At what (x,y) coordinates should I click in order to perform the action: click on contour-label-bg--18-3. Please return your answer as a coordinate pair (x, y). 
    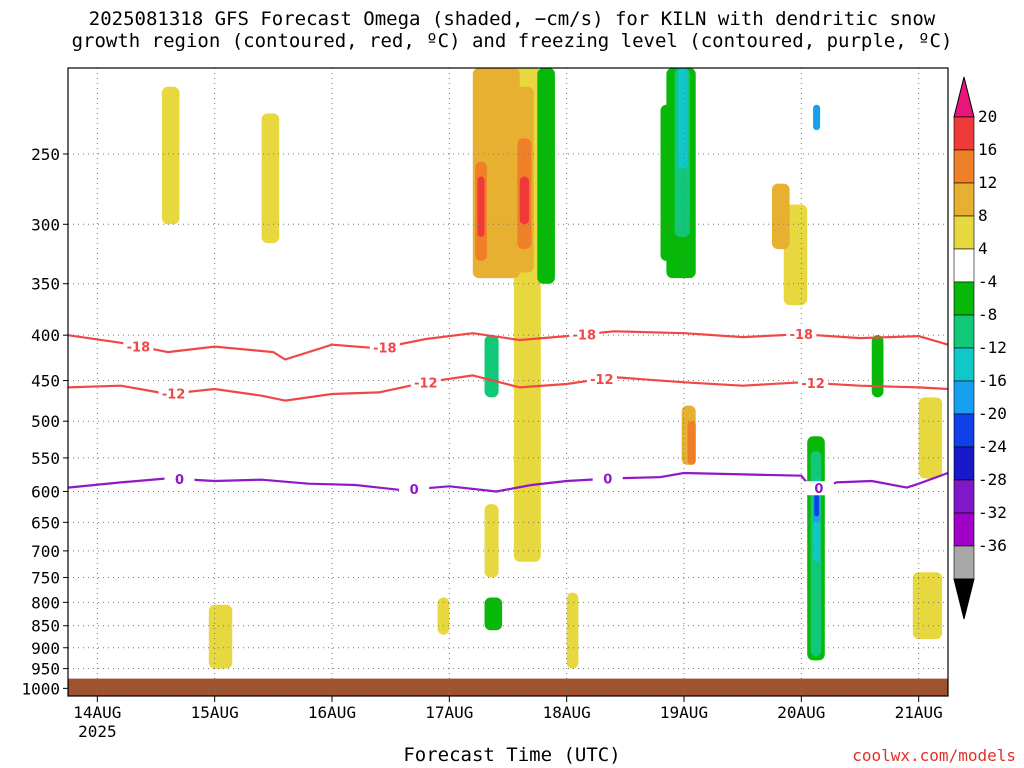
    Looking at the image, I should click on (801, 334).